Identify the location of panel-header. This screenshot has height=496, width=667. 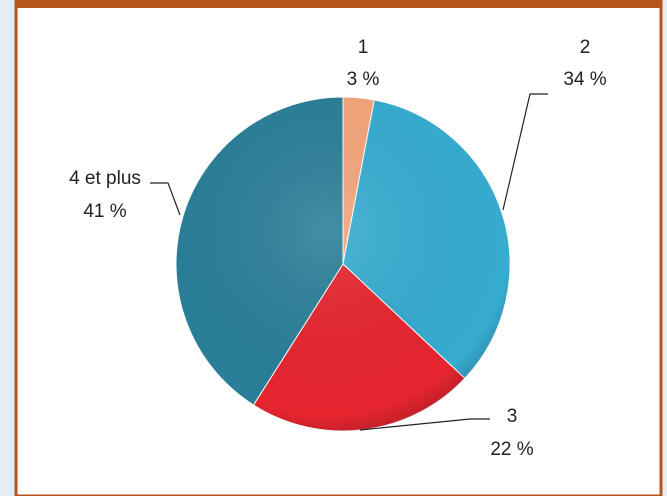
(338, 4).